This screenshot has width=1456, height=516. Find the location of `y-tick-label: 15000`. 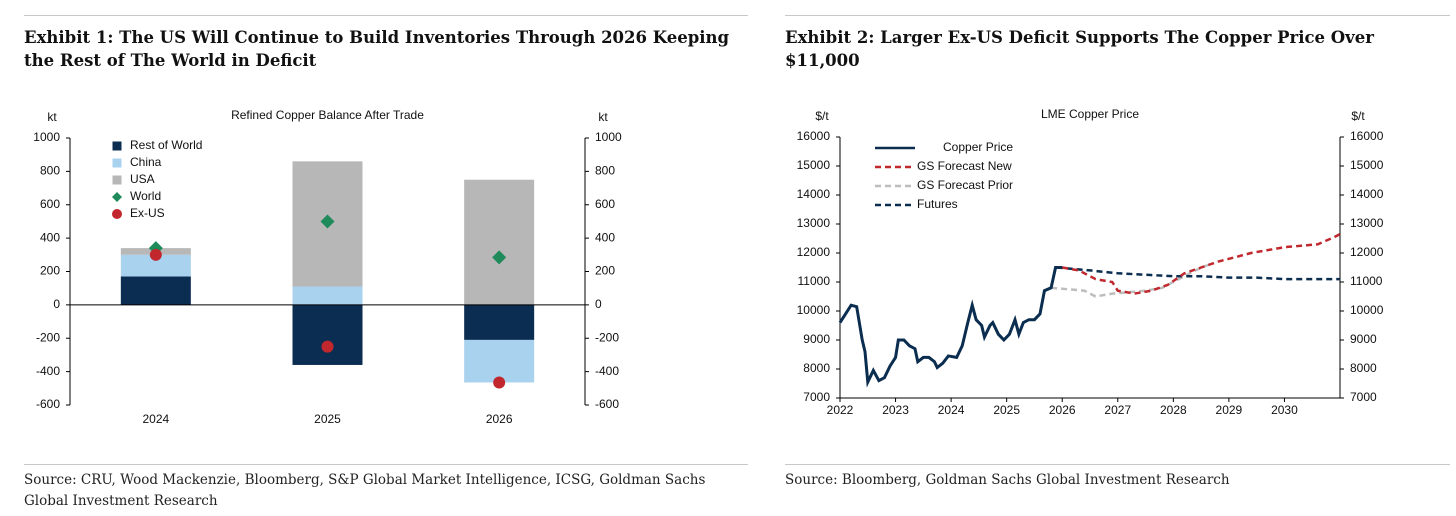

y-tick-label: 15000 is located at coordinates (814, 165).